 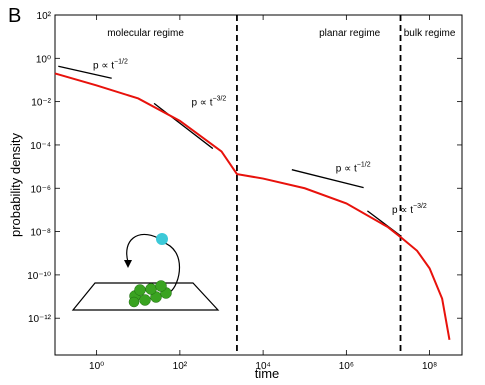 What do you see at coordinates (346, 366) in the screenshot?
I see `x-tick-label: 10⁶` at bounding box center [346, 366].